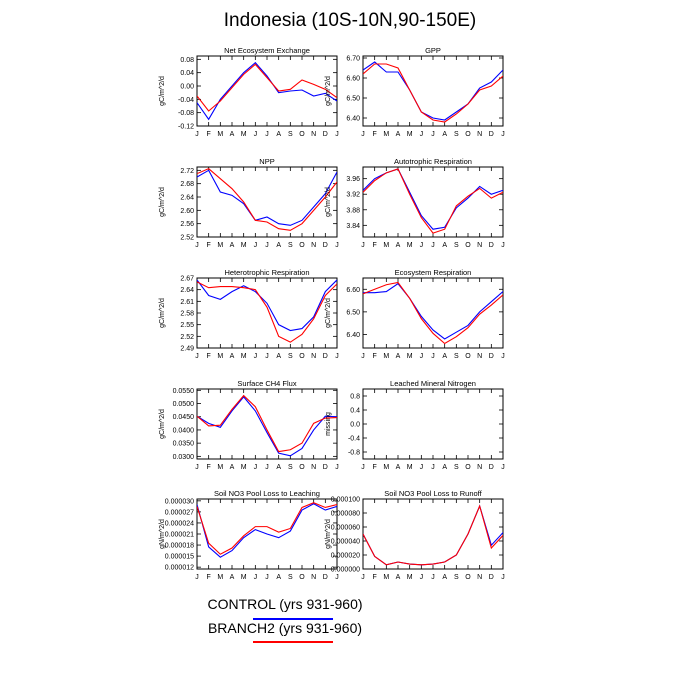  What do you see at coordinates (184, 404) in the screenshot?
I see `y-tick-label: 0.0500` at bounding box center [184, 404].